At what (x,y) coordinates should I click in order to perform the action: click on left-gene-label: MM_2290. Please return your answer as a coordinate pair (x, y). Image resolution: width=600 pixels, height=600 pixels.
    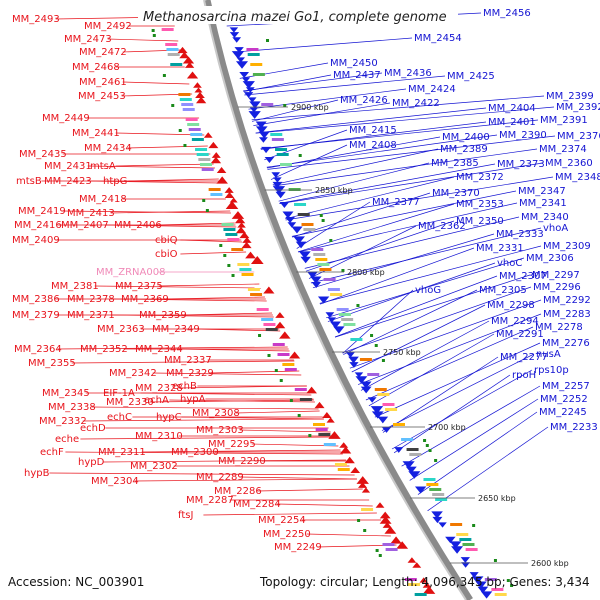
    Looking at the image, I should click on (242, 461).